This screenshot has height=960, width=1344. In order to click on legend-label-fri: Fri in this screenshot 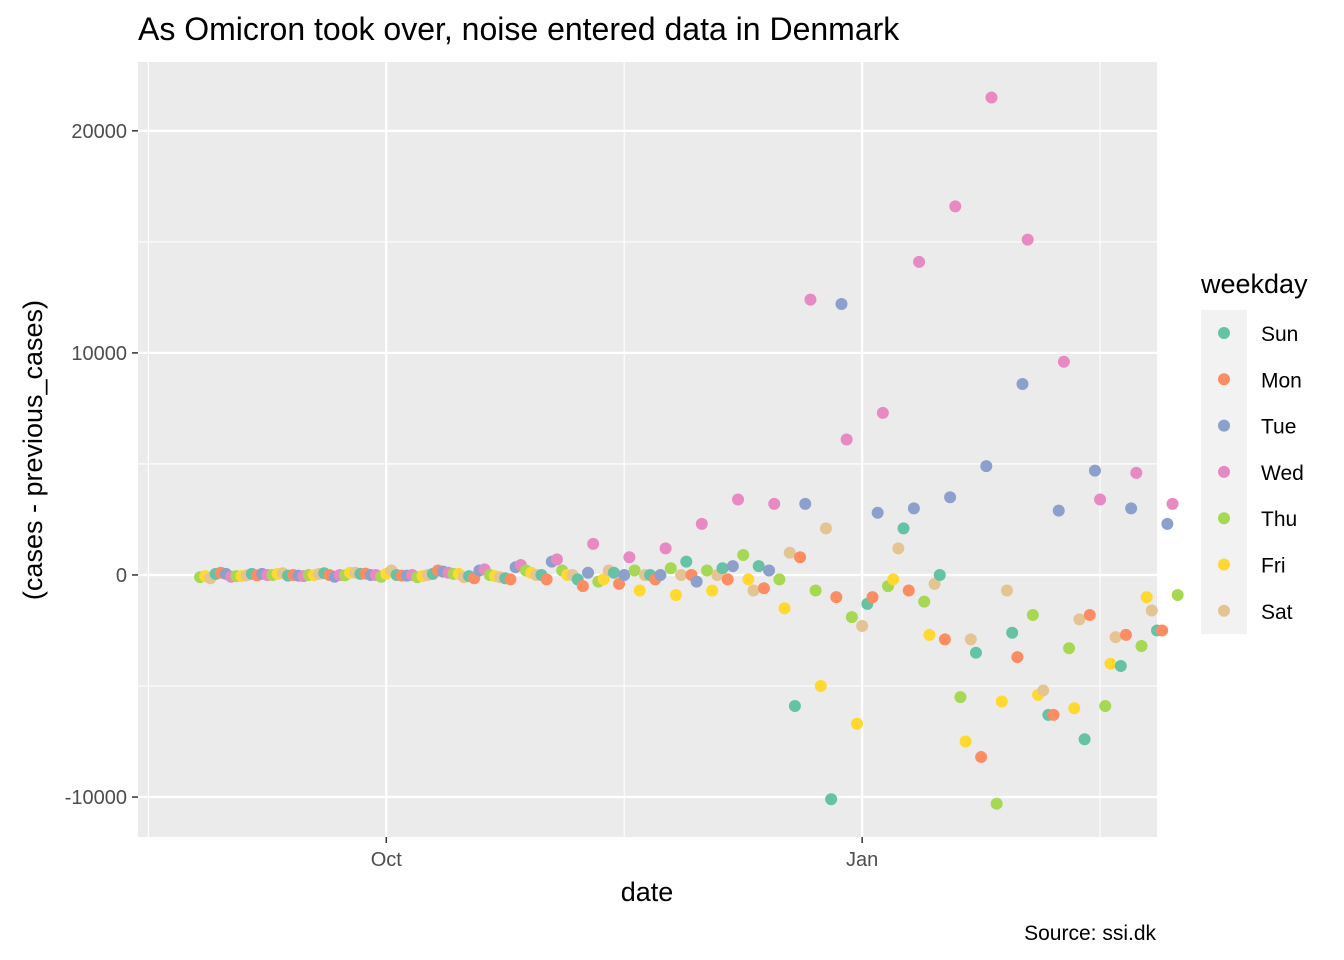, I will do `click(1273, 566)`.